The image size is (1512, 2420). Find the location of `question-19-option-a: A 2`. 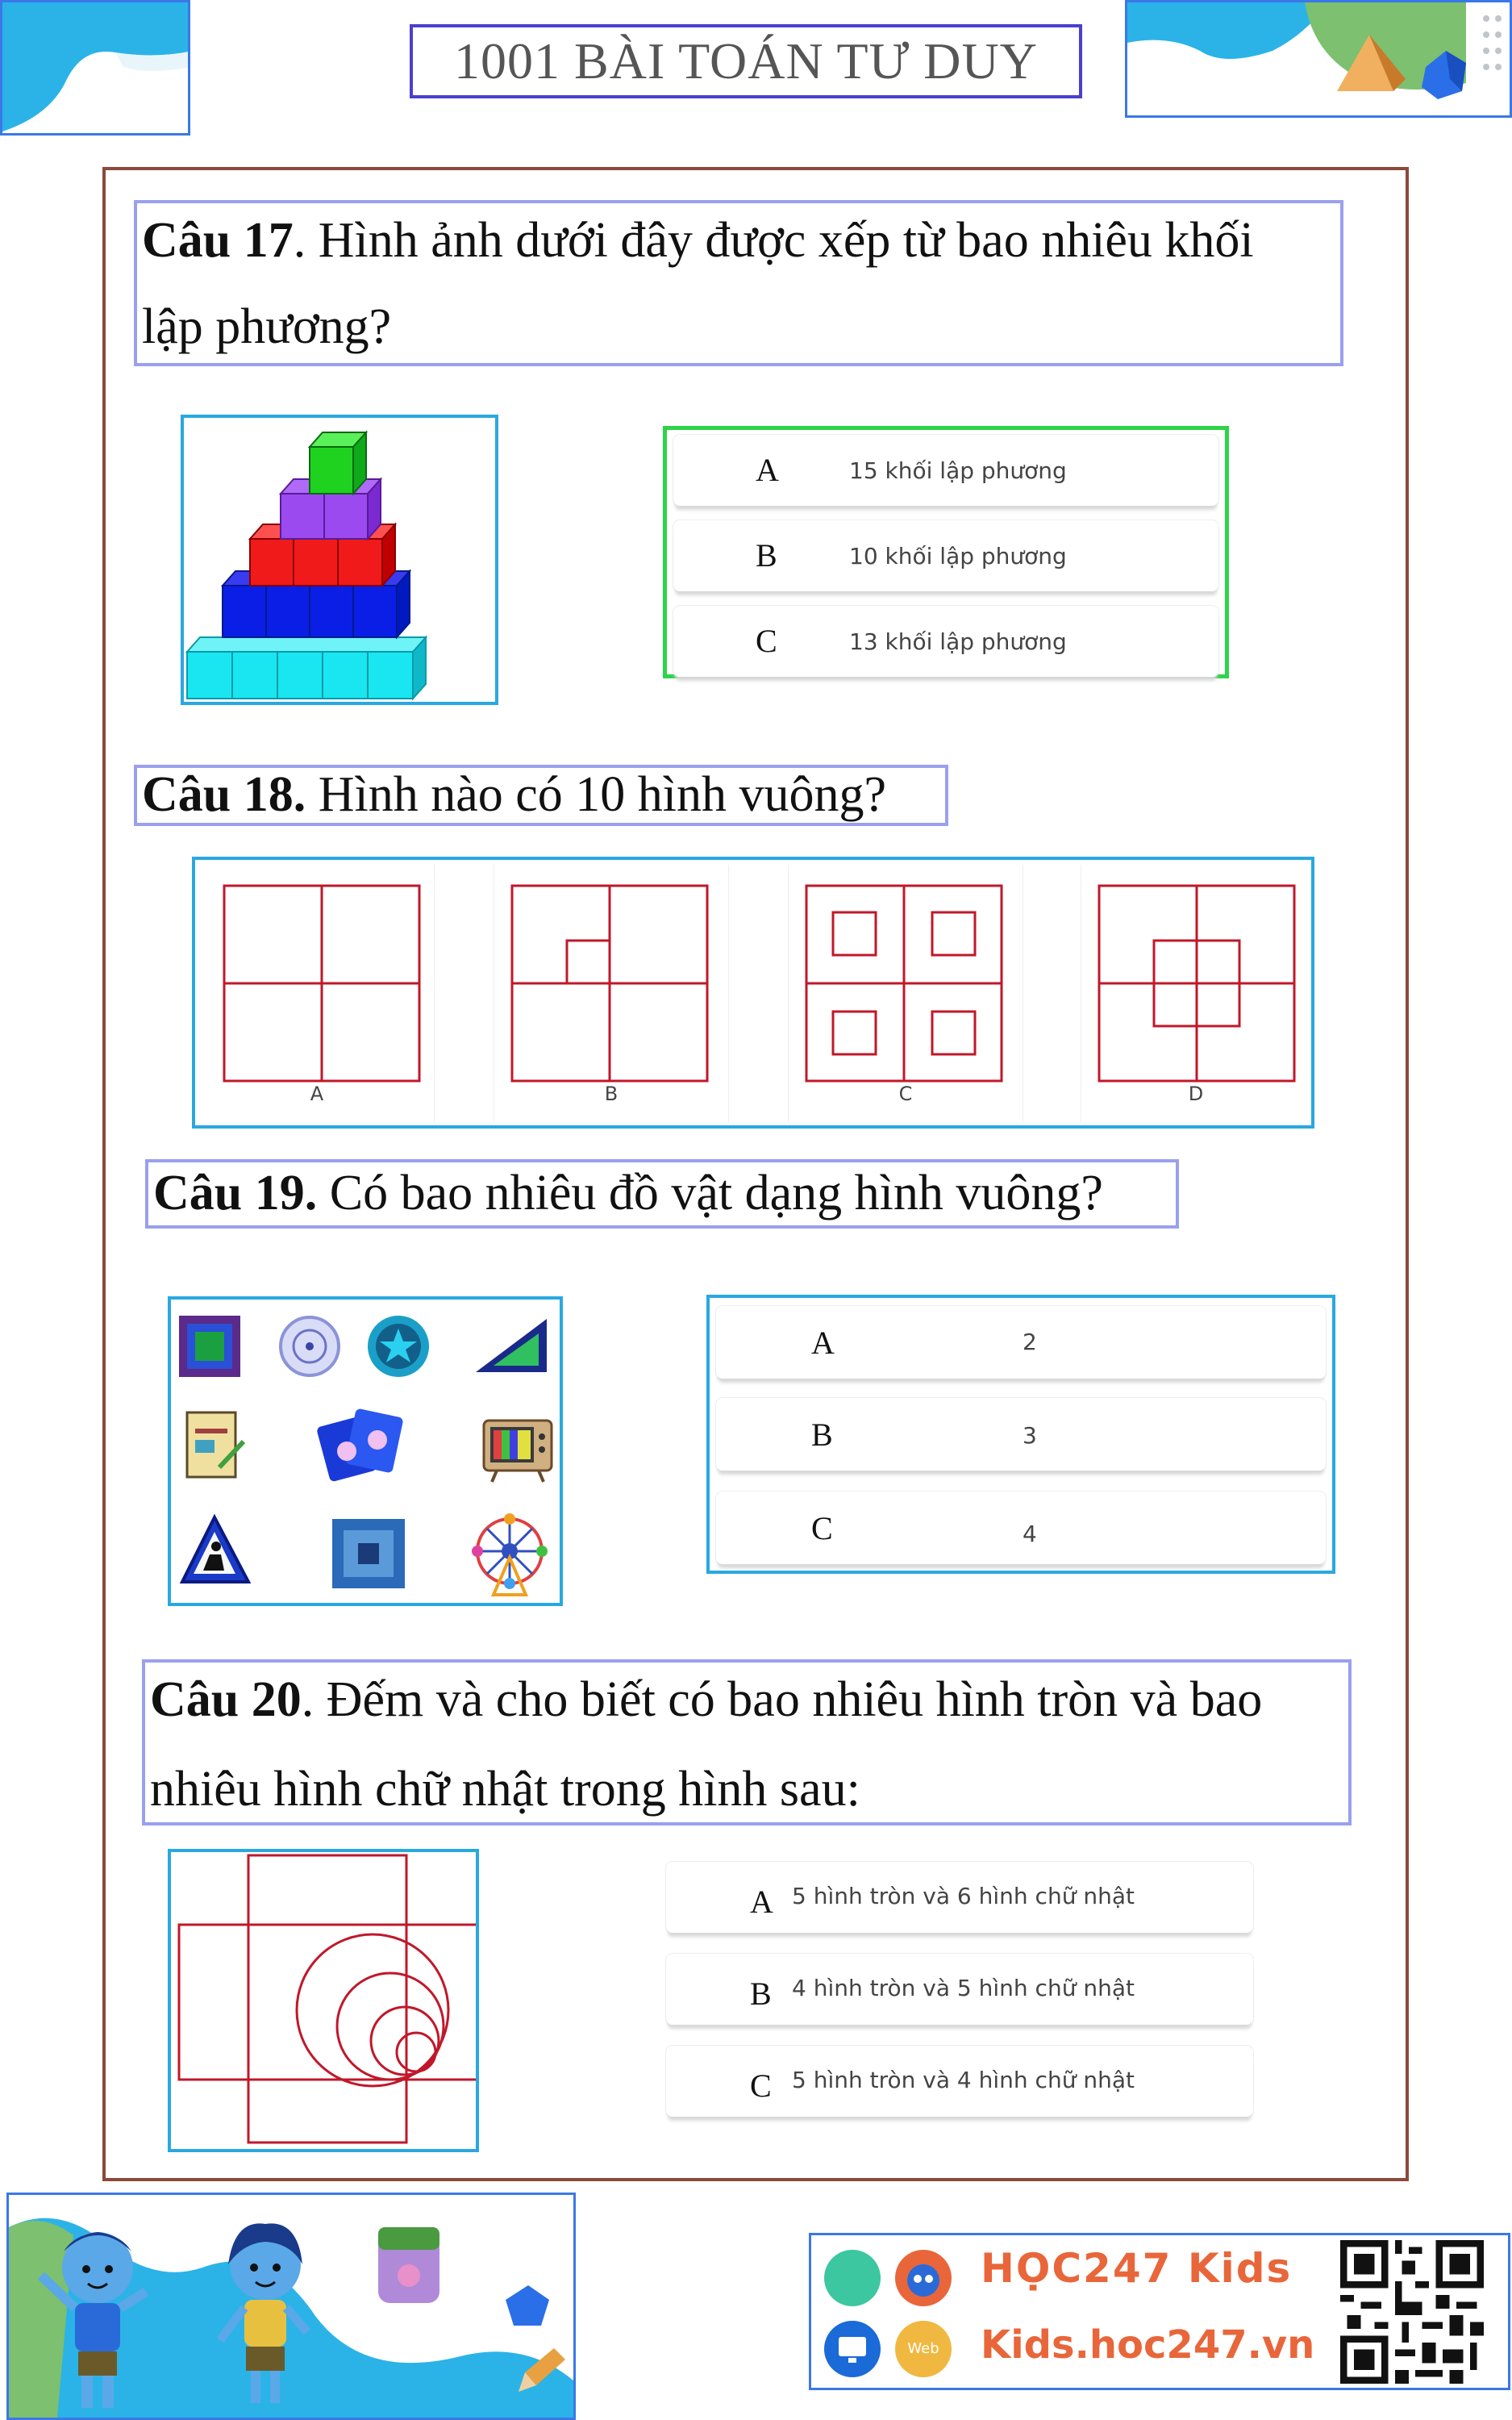

question-19-option-a: A 2 is located at coordinates (1021, 1342).